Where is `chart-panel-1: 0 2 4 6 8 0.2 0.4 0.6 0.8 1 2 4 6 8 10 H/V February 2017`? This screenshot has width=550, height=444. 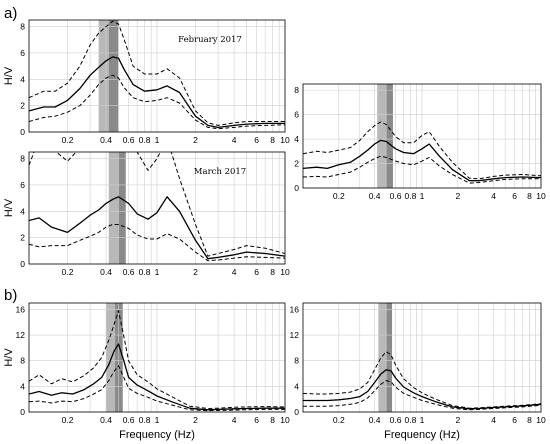 chart-panel-1: 0 2 4 6 8 0.2 0.4 0.6 0.8 1 2 4 6 8 10 H/V February 2017 is located at coordinates (146, 82).